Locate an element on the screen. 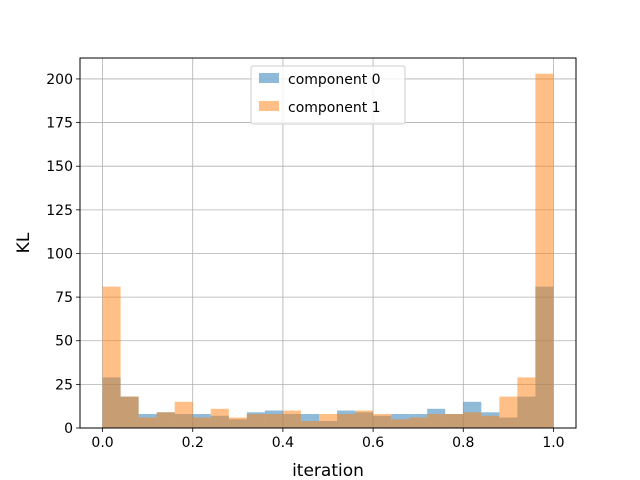 The image size is (640, 480). x-tick-label: 0.0 is located at coordinates (102, 443).